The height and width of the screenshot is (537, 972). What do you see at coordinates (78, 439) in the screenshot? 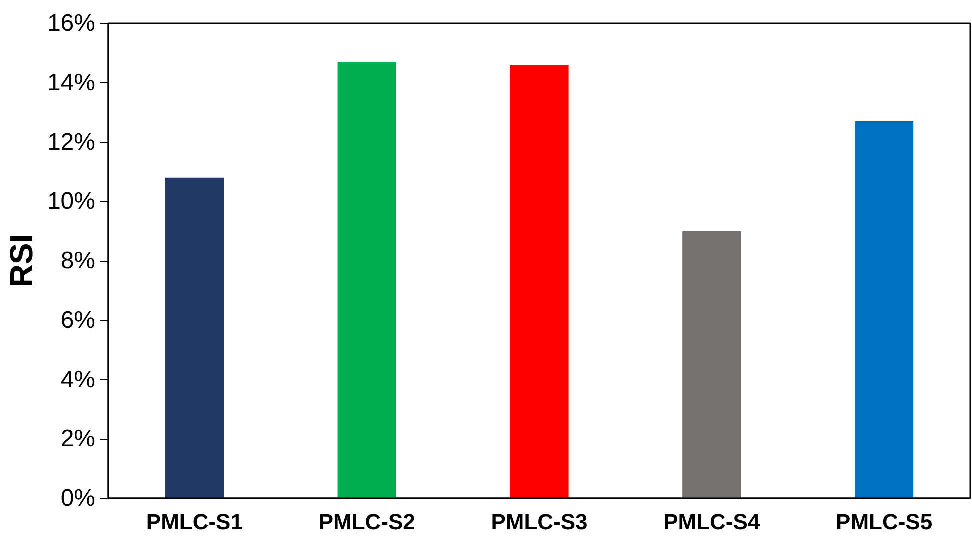
I see `y-tick-label: 2%` at bounding box center [78, 439].